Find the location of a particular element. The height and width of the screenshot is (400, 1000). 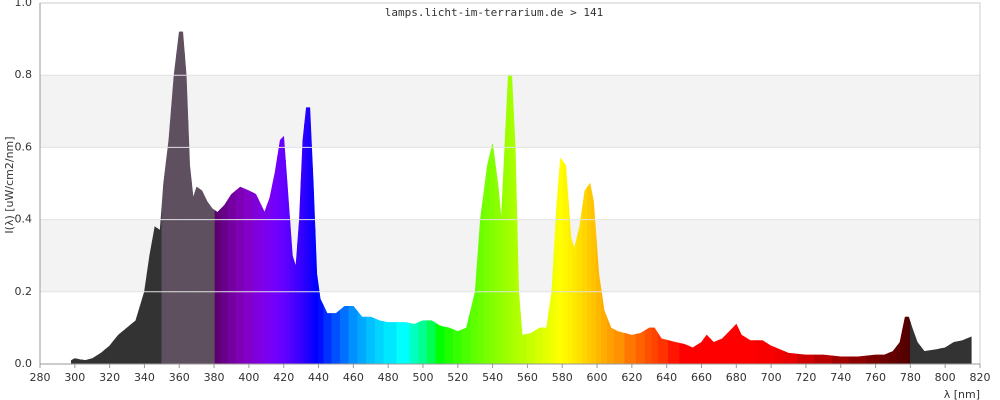

x-tick-label: 640 is located at coordinates (666, 377).